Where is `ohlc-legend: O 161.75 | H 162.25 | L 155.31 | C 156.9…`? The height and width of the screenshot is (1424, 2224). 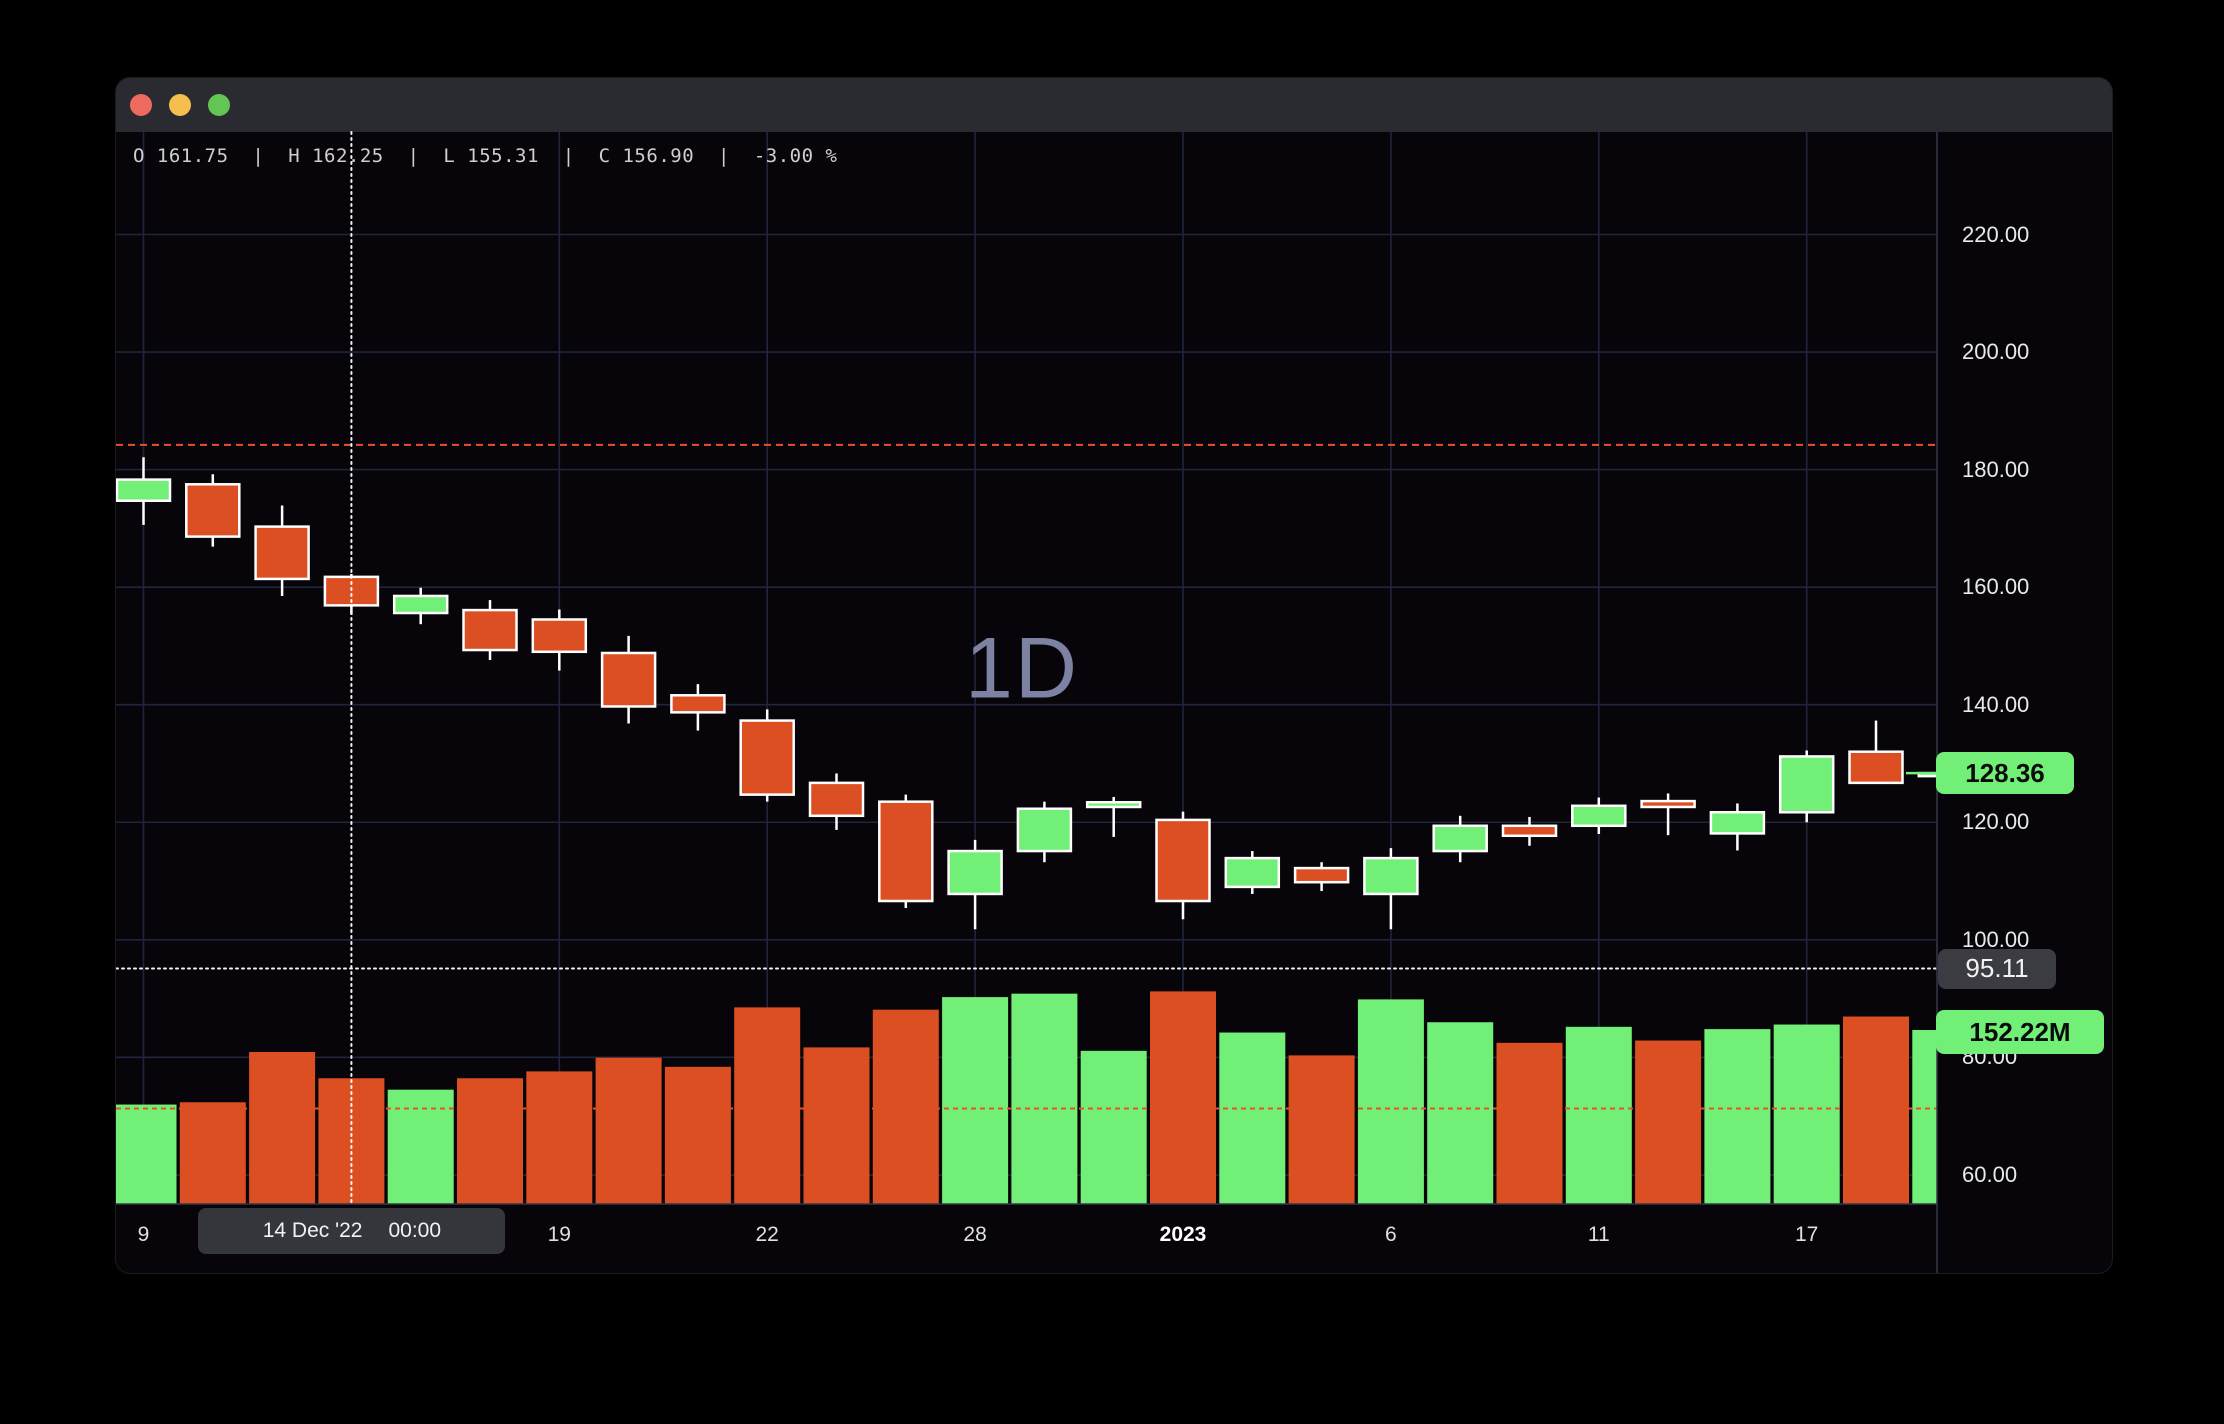 ohlc-legend: O 161.75 | H 162.25 | L 155.31 | C 156.9… is located at coordinates (485, 156).